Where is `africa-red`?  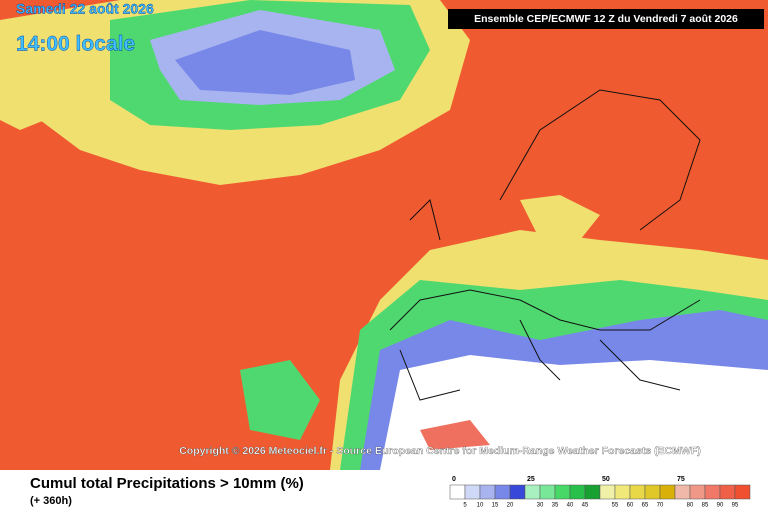 africa-red is located at coordinates (455, 435).